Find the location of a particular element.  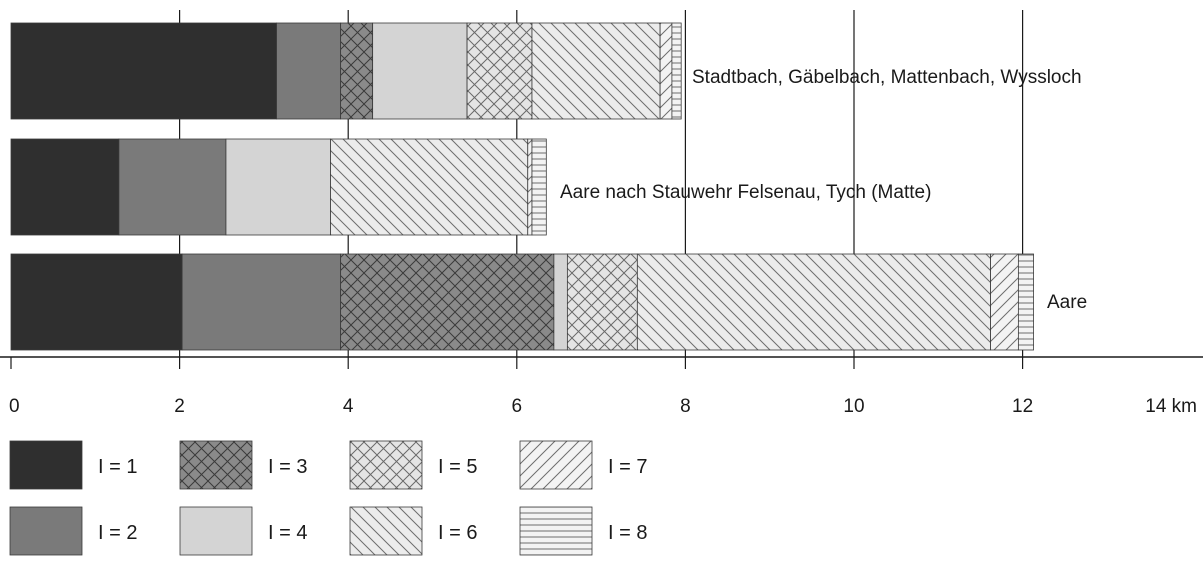

legend-label-I=3: I = 3 is located at coordinates (287, 467).